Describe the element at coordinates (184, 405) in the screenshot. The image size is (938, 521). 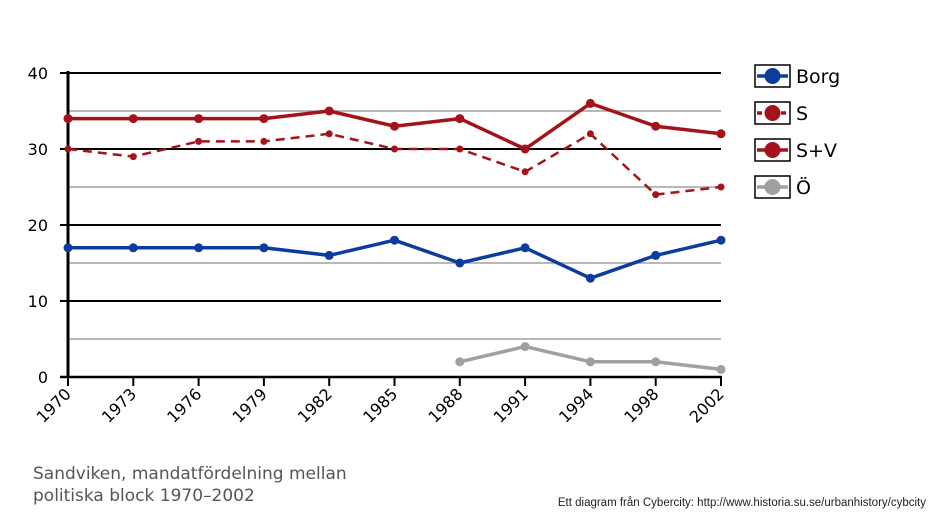
I see `x-tick-label: 1976` at that location.